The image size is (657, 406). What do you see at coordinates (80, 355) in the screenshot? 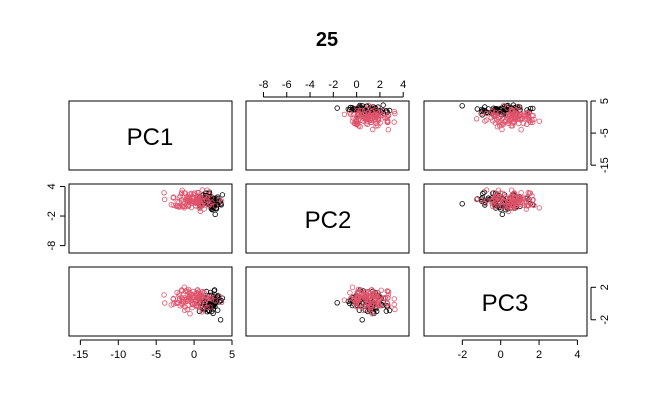
I see `pc1-bottom-axis-tick-label: -15` at bounding box center [80, 355].